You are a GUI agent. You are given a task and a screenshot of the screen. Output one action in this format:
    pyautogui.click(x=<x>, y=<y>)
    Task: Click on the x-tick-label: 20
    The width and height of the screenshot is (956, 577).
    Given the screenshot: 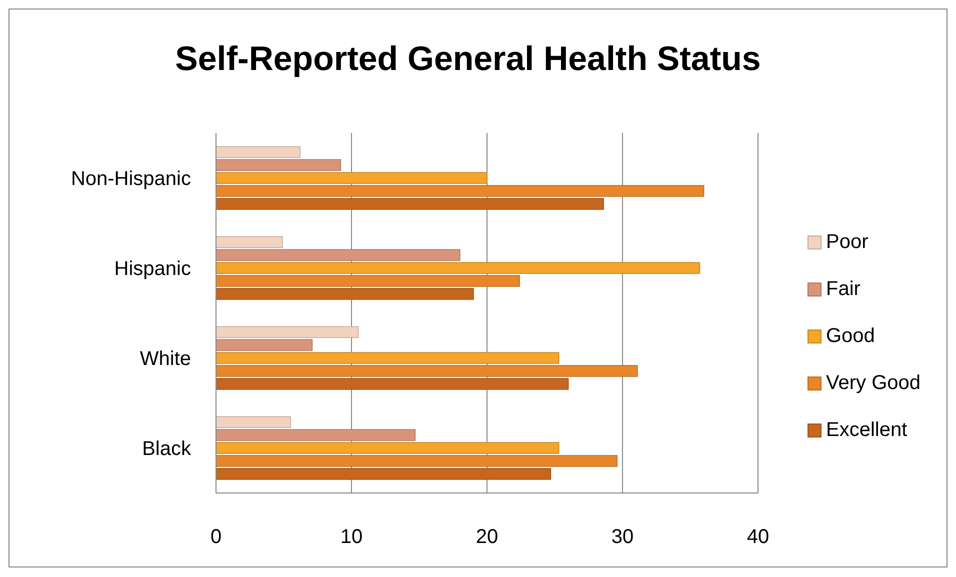 What is the action you would take?
    pyautogui.click(x=487, y=537)
    